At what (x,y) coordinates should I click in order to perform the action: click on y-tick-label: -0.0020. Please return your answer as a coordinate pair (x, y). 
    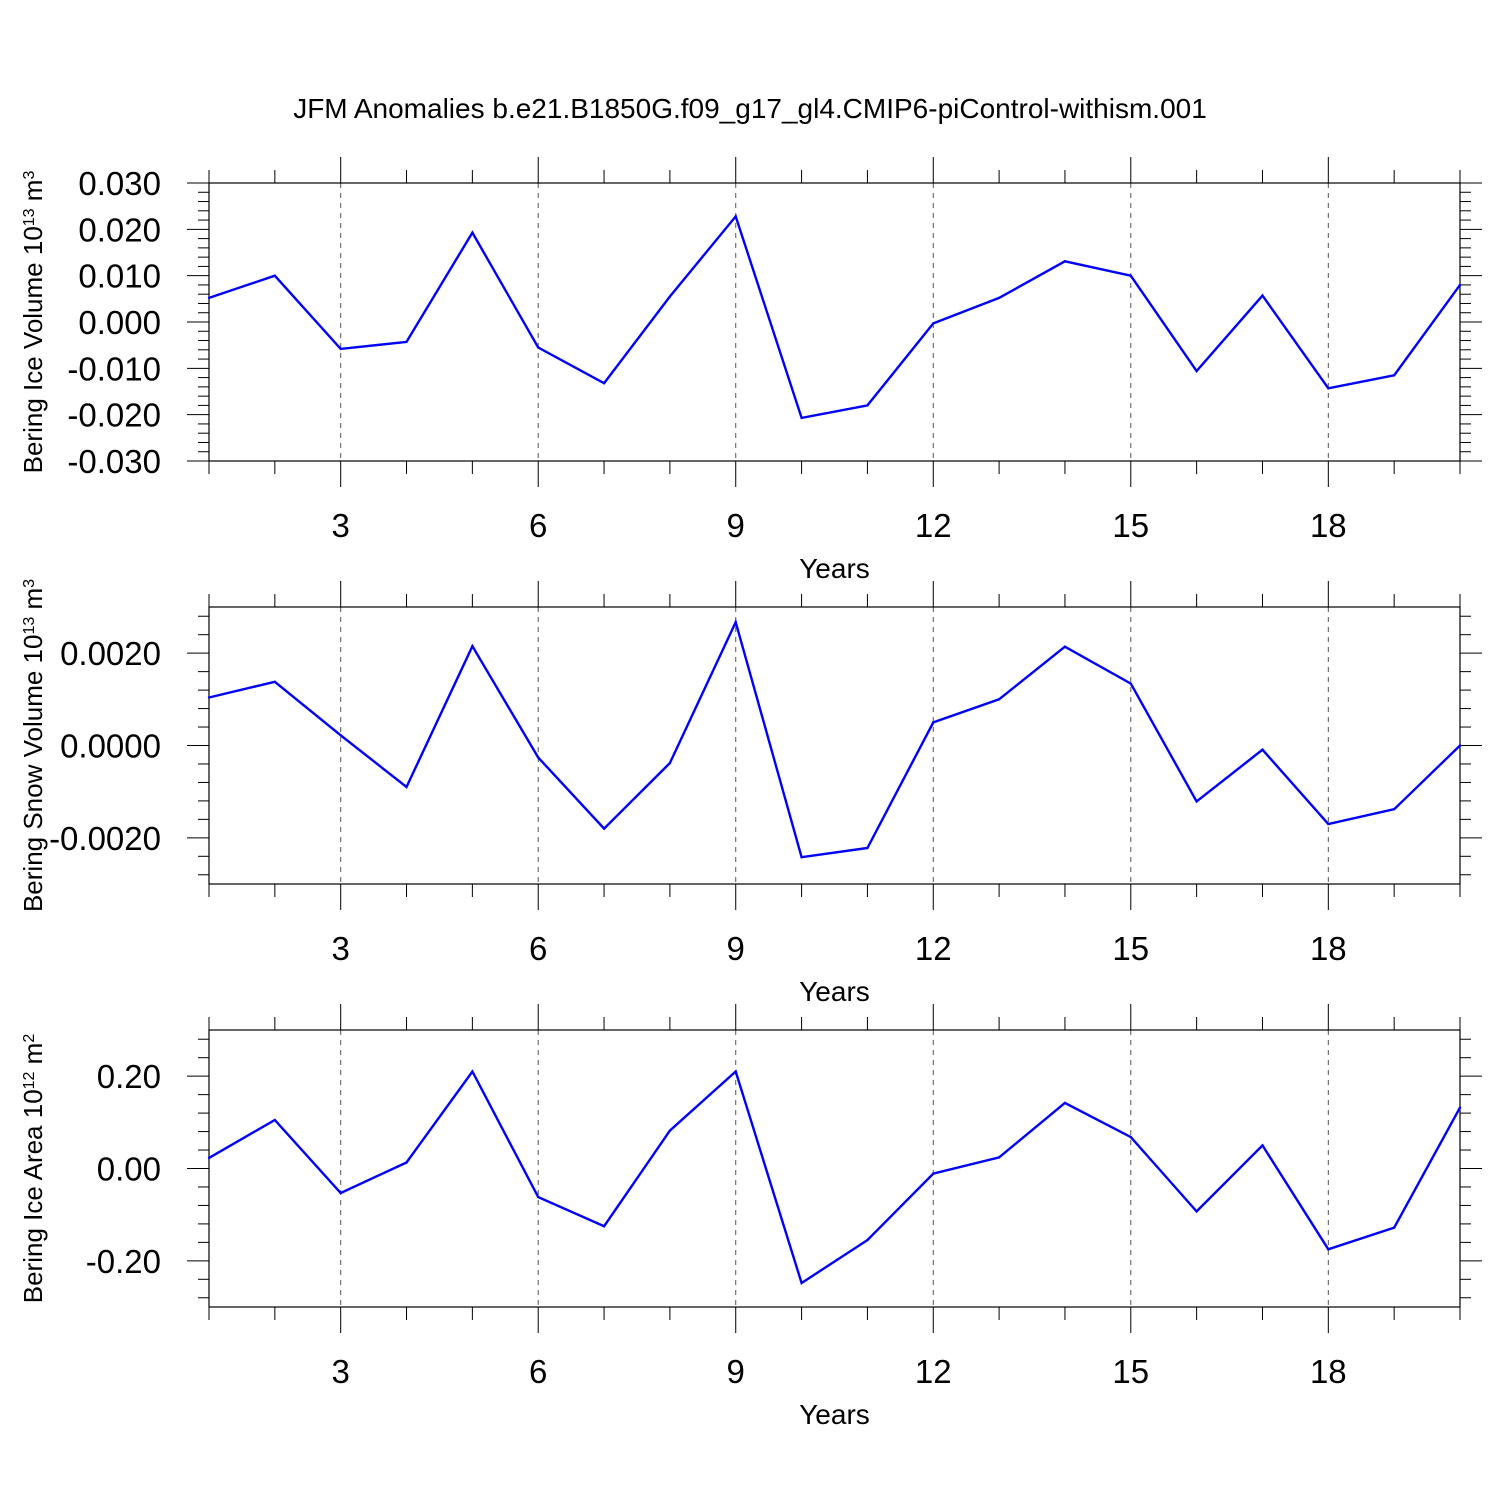
    Looking at the image, I should click on (105, 838).